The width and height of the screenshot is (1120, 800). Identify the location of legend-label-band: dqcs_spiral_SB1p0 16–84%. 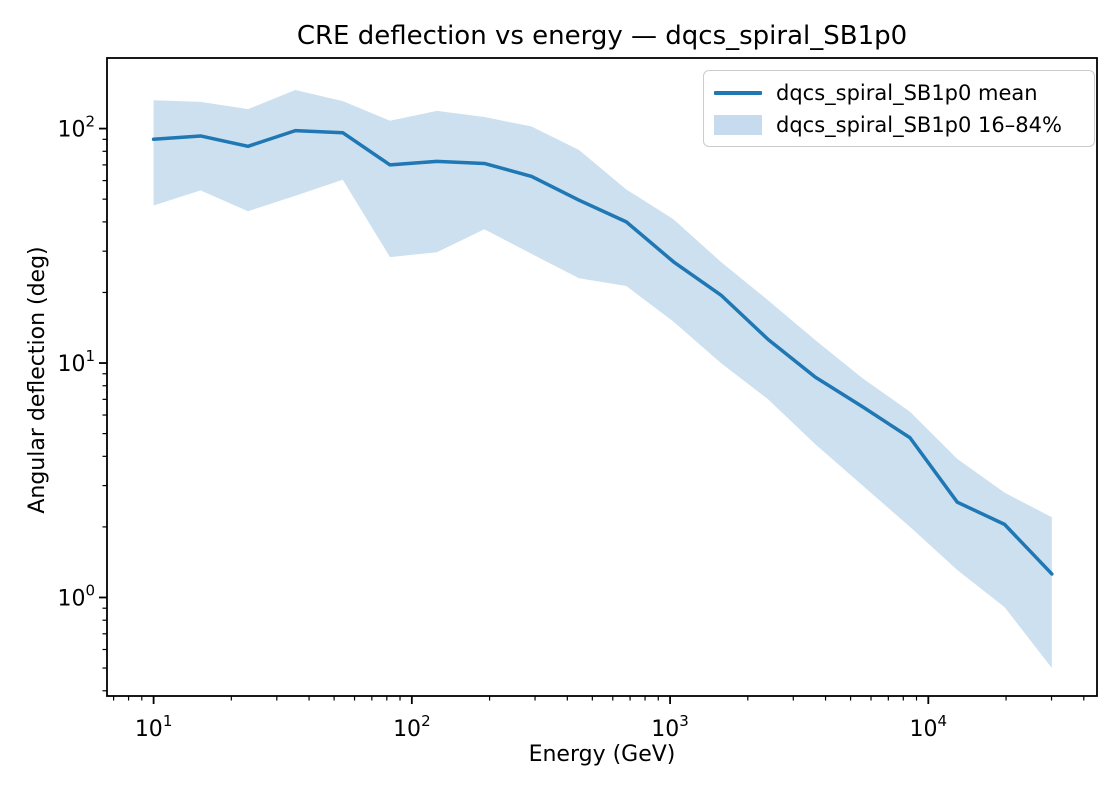
(919, 124).